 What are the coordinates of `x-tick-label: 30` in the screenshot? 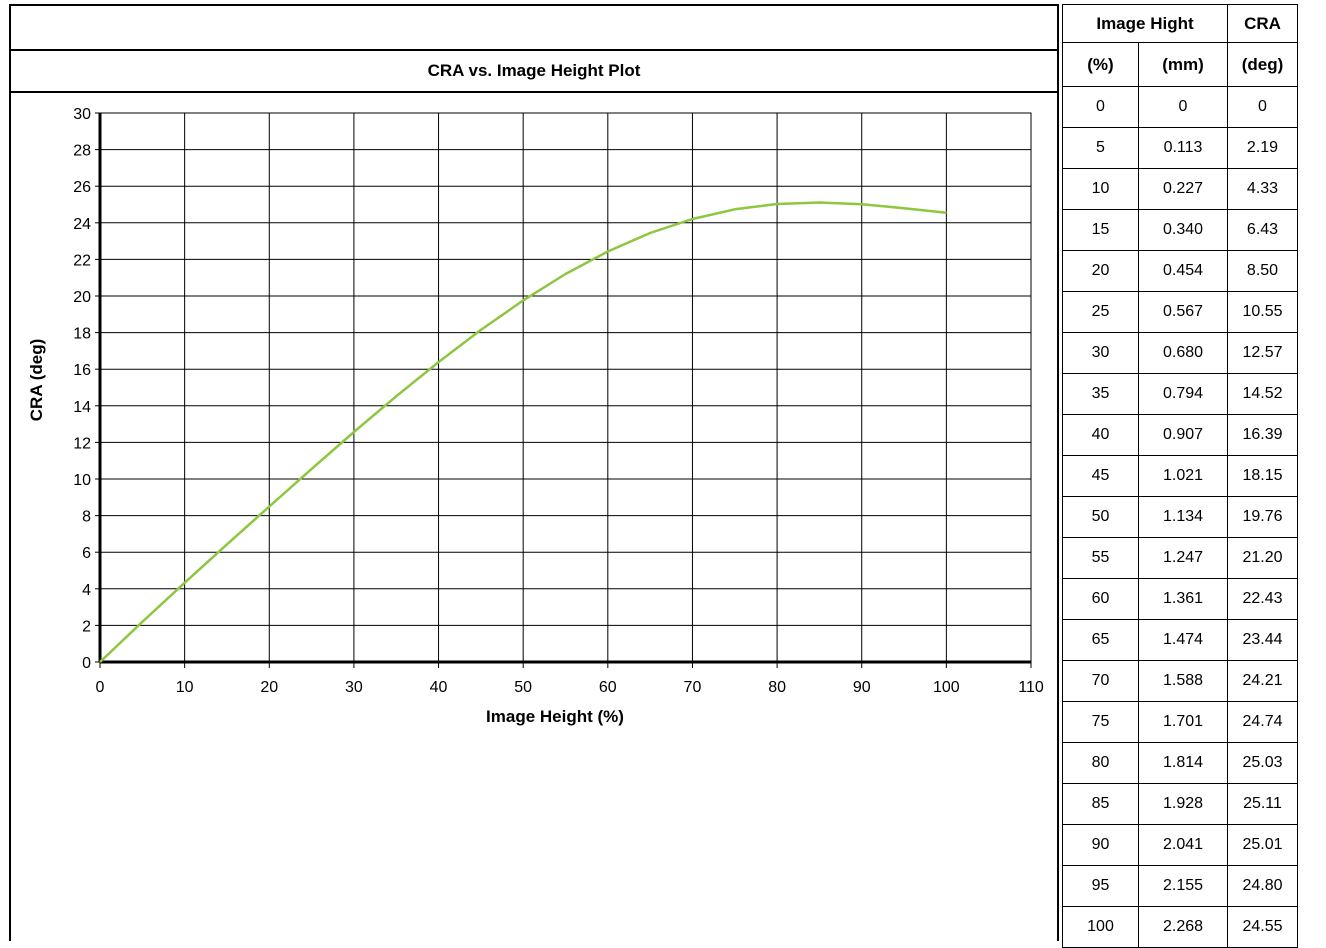 It's located at (354, 687).